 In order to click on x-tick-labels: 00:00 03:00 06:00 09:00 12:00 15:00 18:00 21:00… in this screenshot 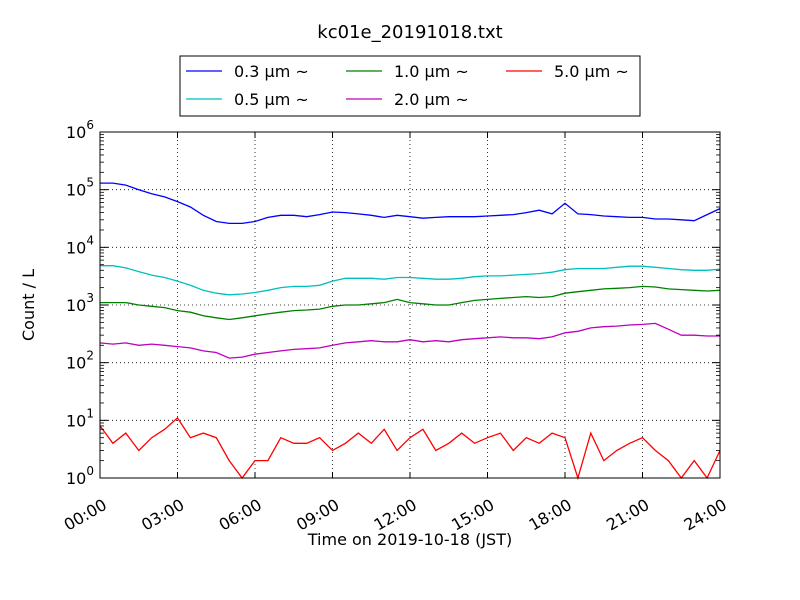, I will do `click(395, 515)`.